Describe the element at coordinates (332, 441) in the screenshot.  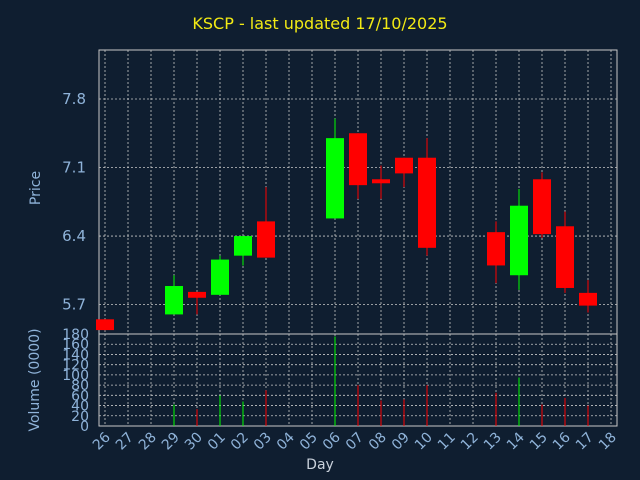
I see `x-tick-label: 06` at that location.